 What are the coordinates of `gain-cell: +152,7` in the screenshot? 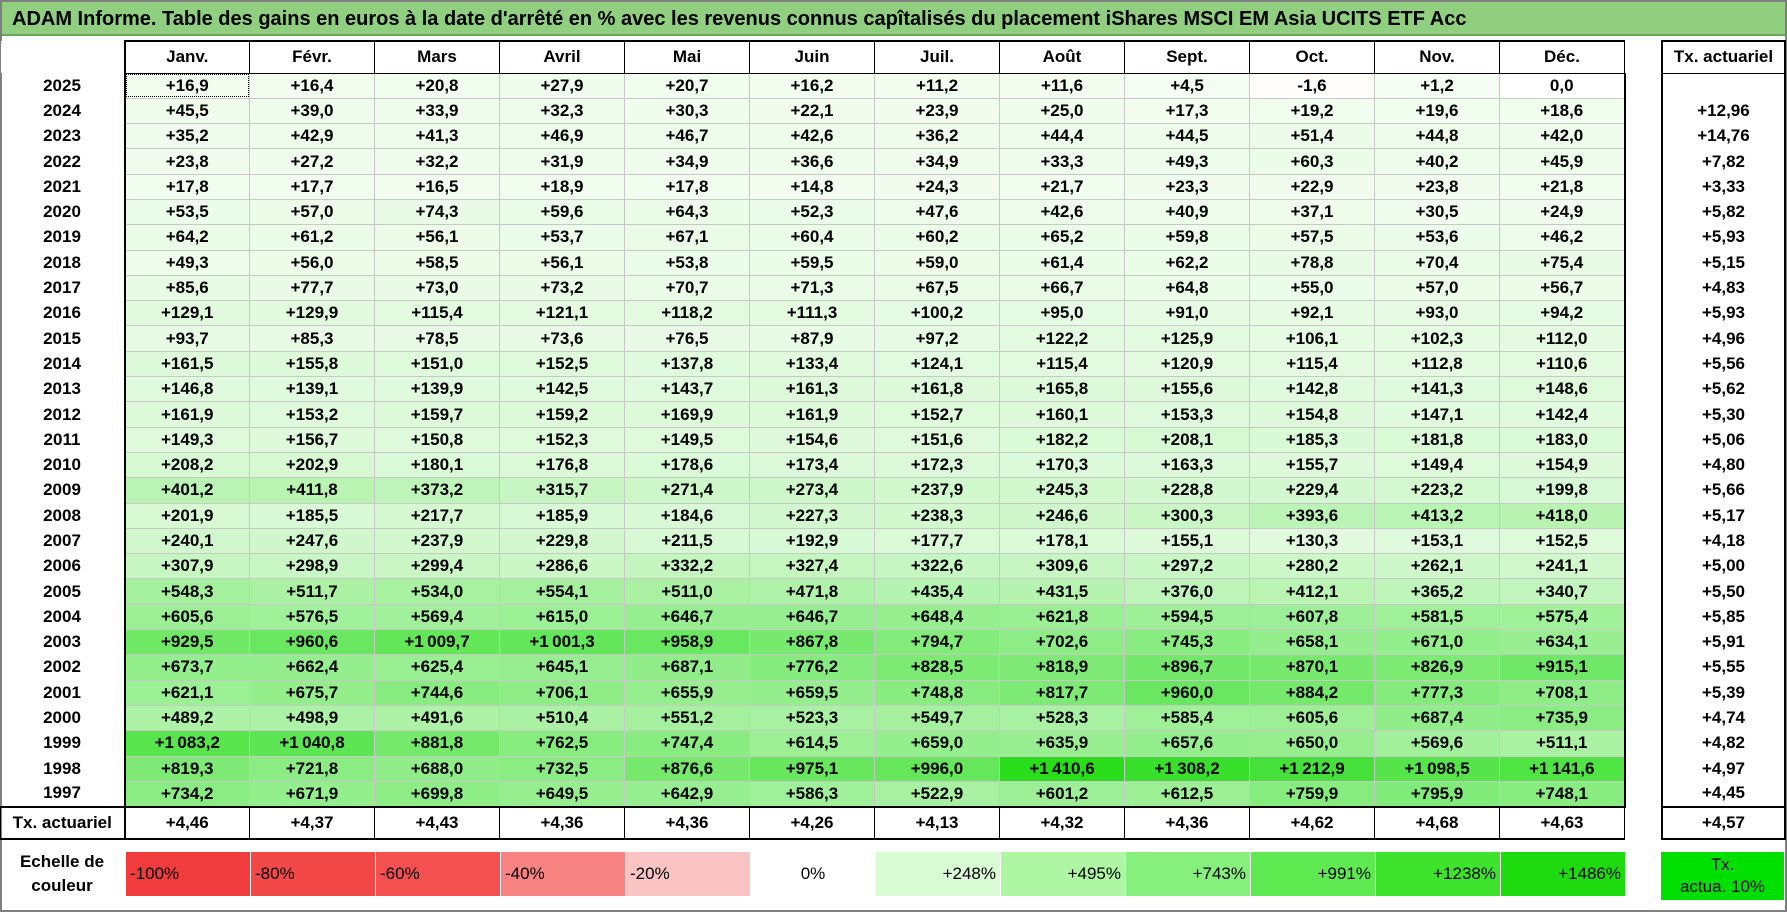 It's located at (937, 414).